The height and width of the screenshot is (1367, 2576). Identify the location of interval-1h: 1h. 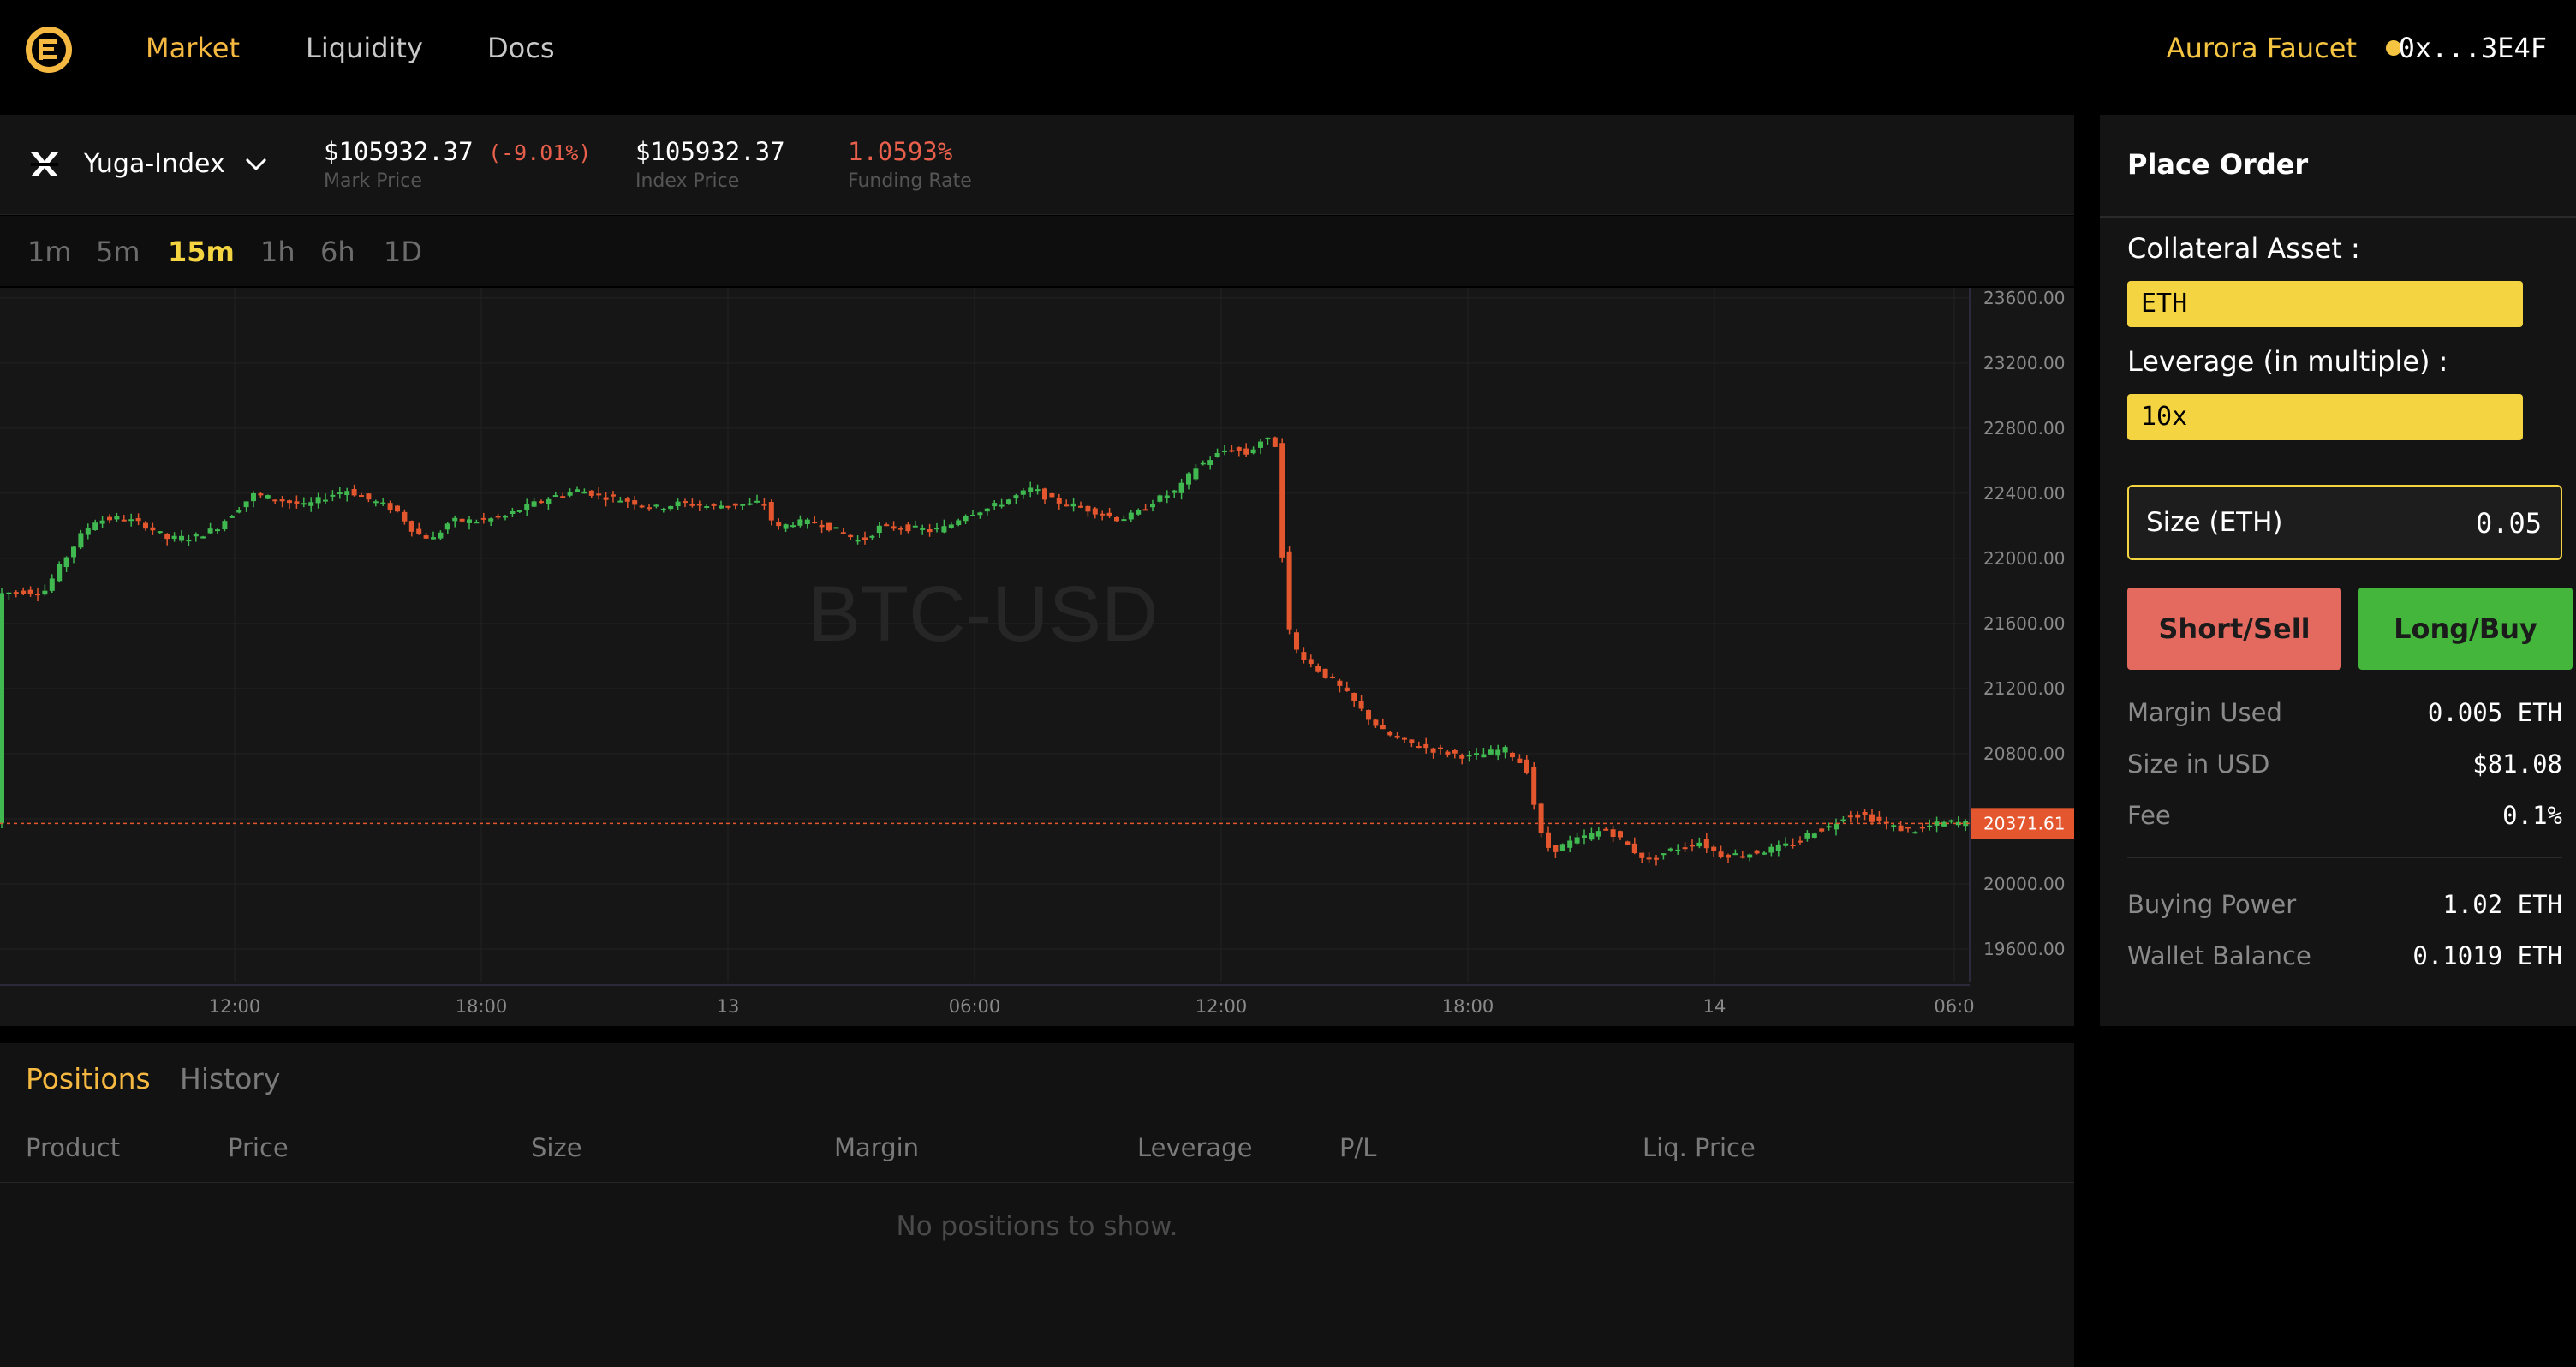
(277, 252).